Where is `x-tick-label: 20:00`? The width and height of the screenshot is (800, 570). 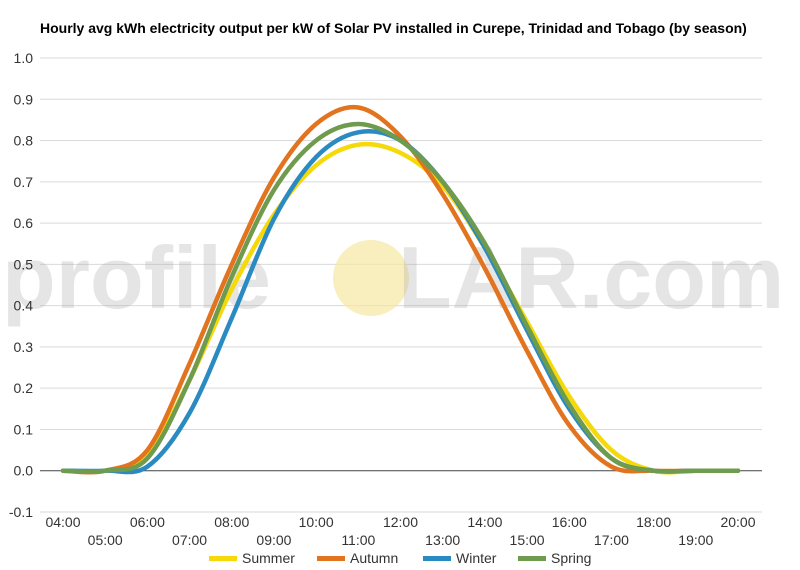 x-tick-label: 20:00 is located at coordinates (737, 522).